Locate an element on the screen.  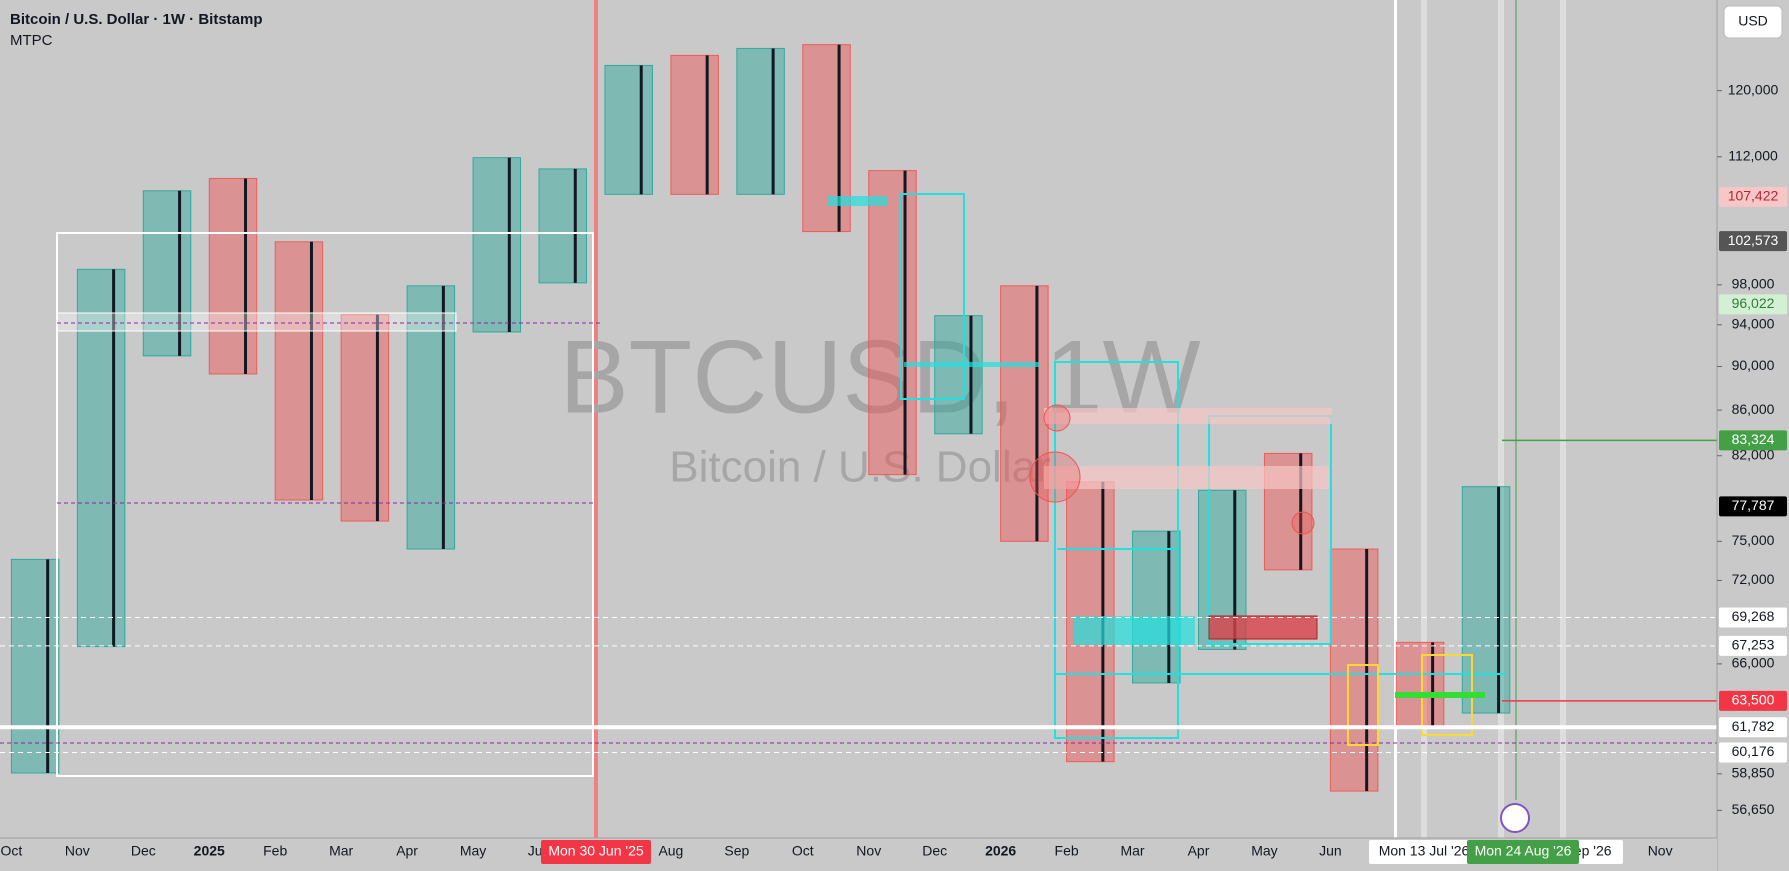
x-tick-label: Jun is located at coordinates (1330, 851).